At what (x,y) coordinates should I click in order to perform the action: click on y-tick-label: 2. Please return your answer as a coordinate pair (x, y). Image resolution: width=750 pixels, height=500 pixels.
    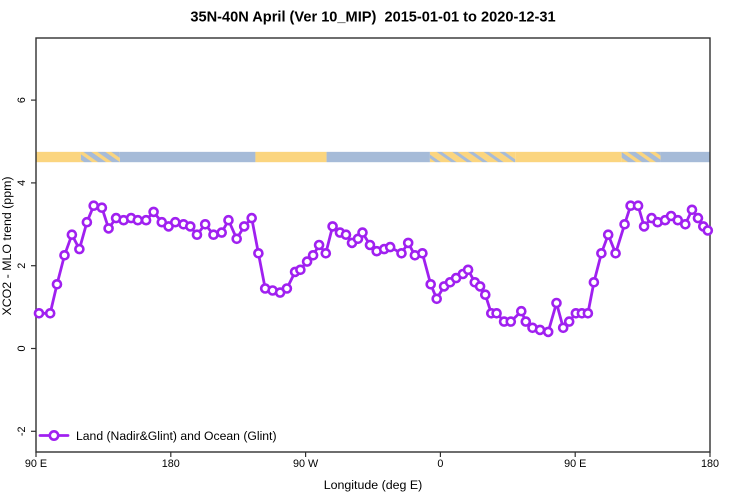
    Looking at the image, I should click on (22, 266).